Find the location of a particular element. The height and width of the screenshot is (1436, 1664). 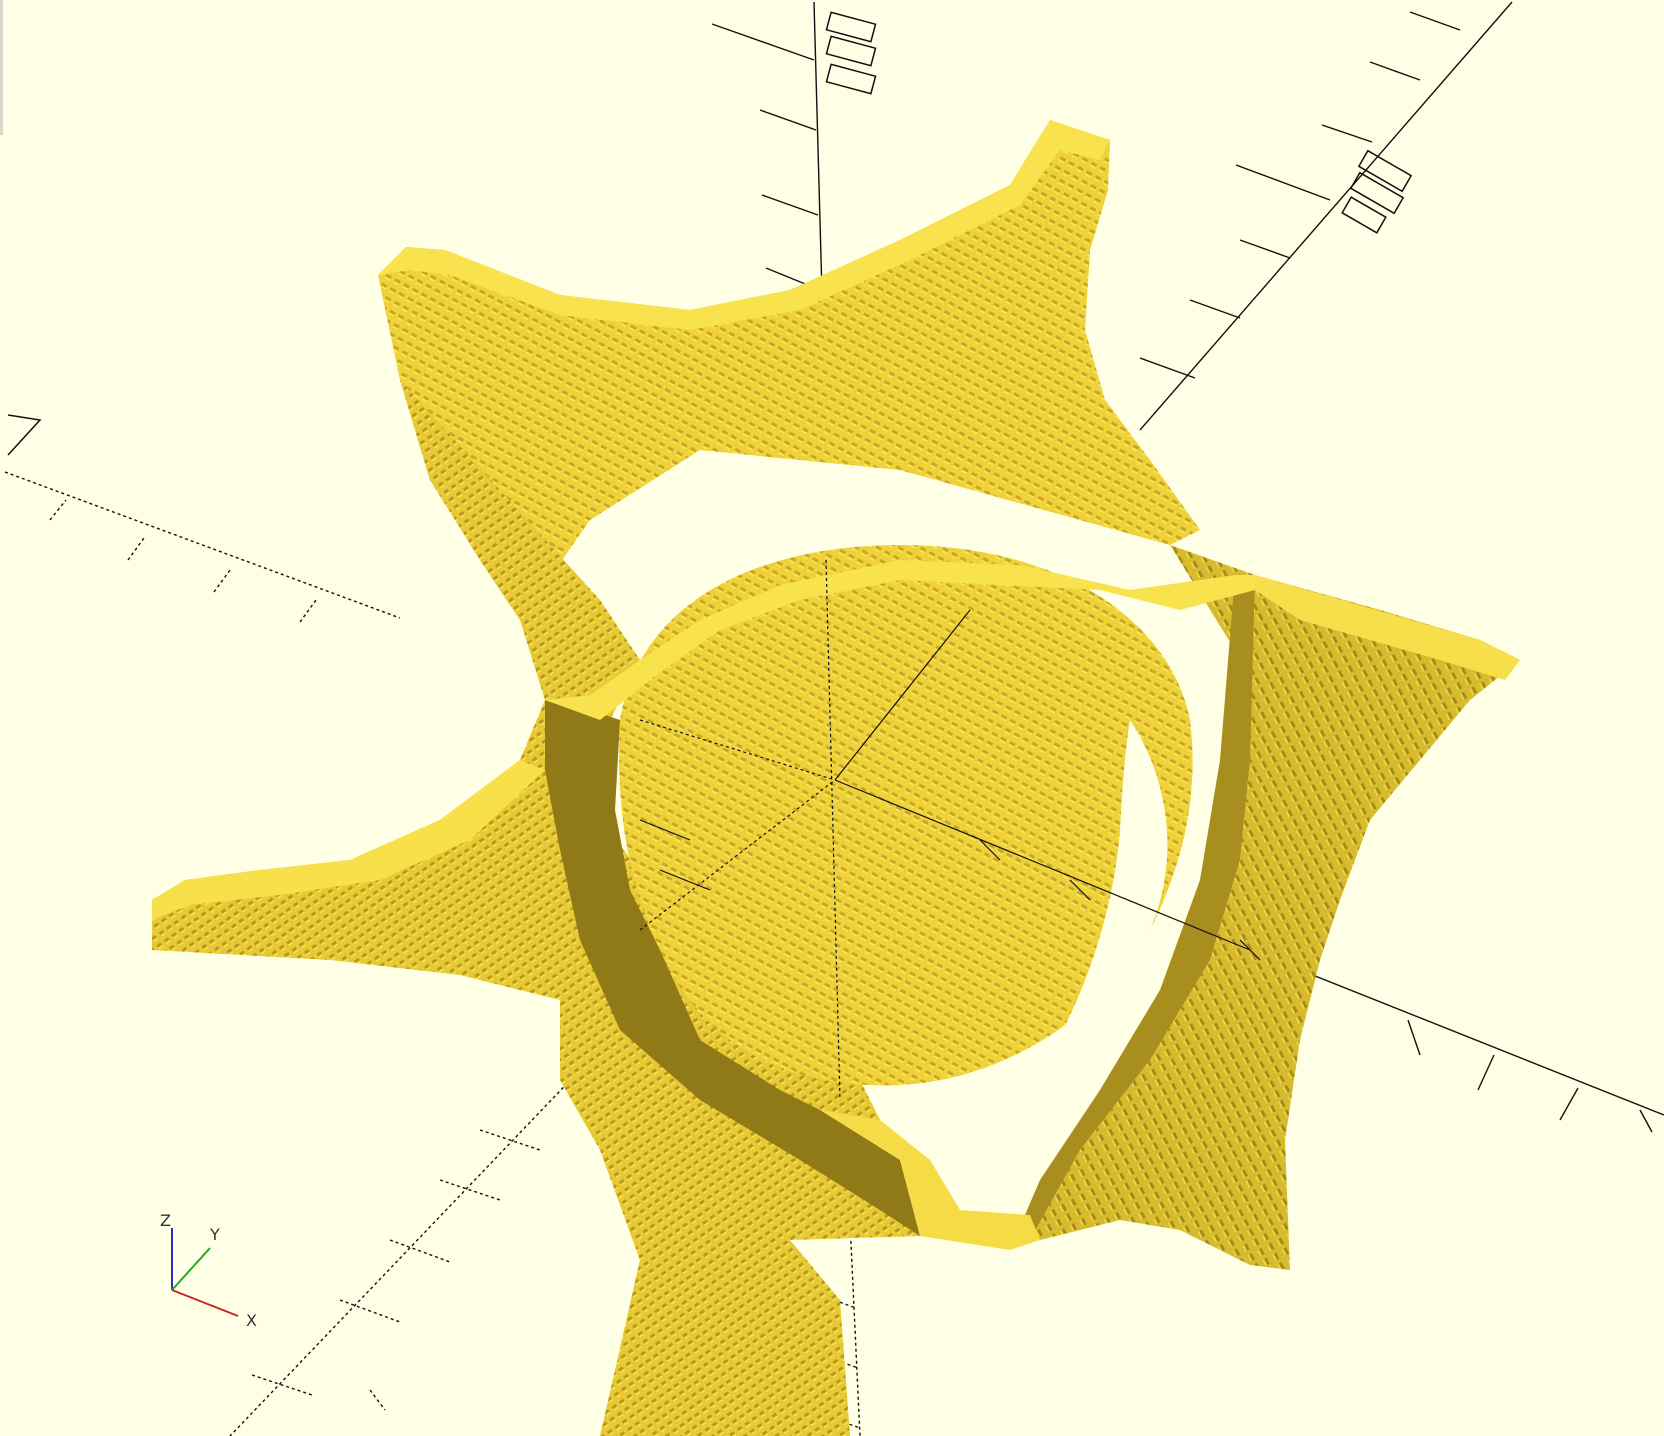

window-edge is located at coordinates (1, 67).